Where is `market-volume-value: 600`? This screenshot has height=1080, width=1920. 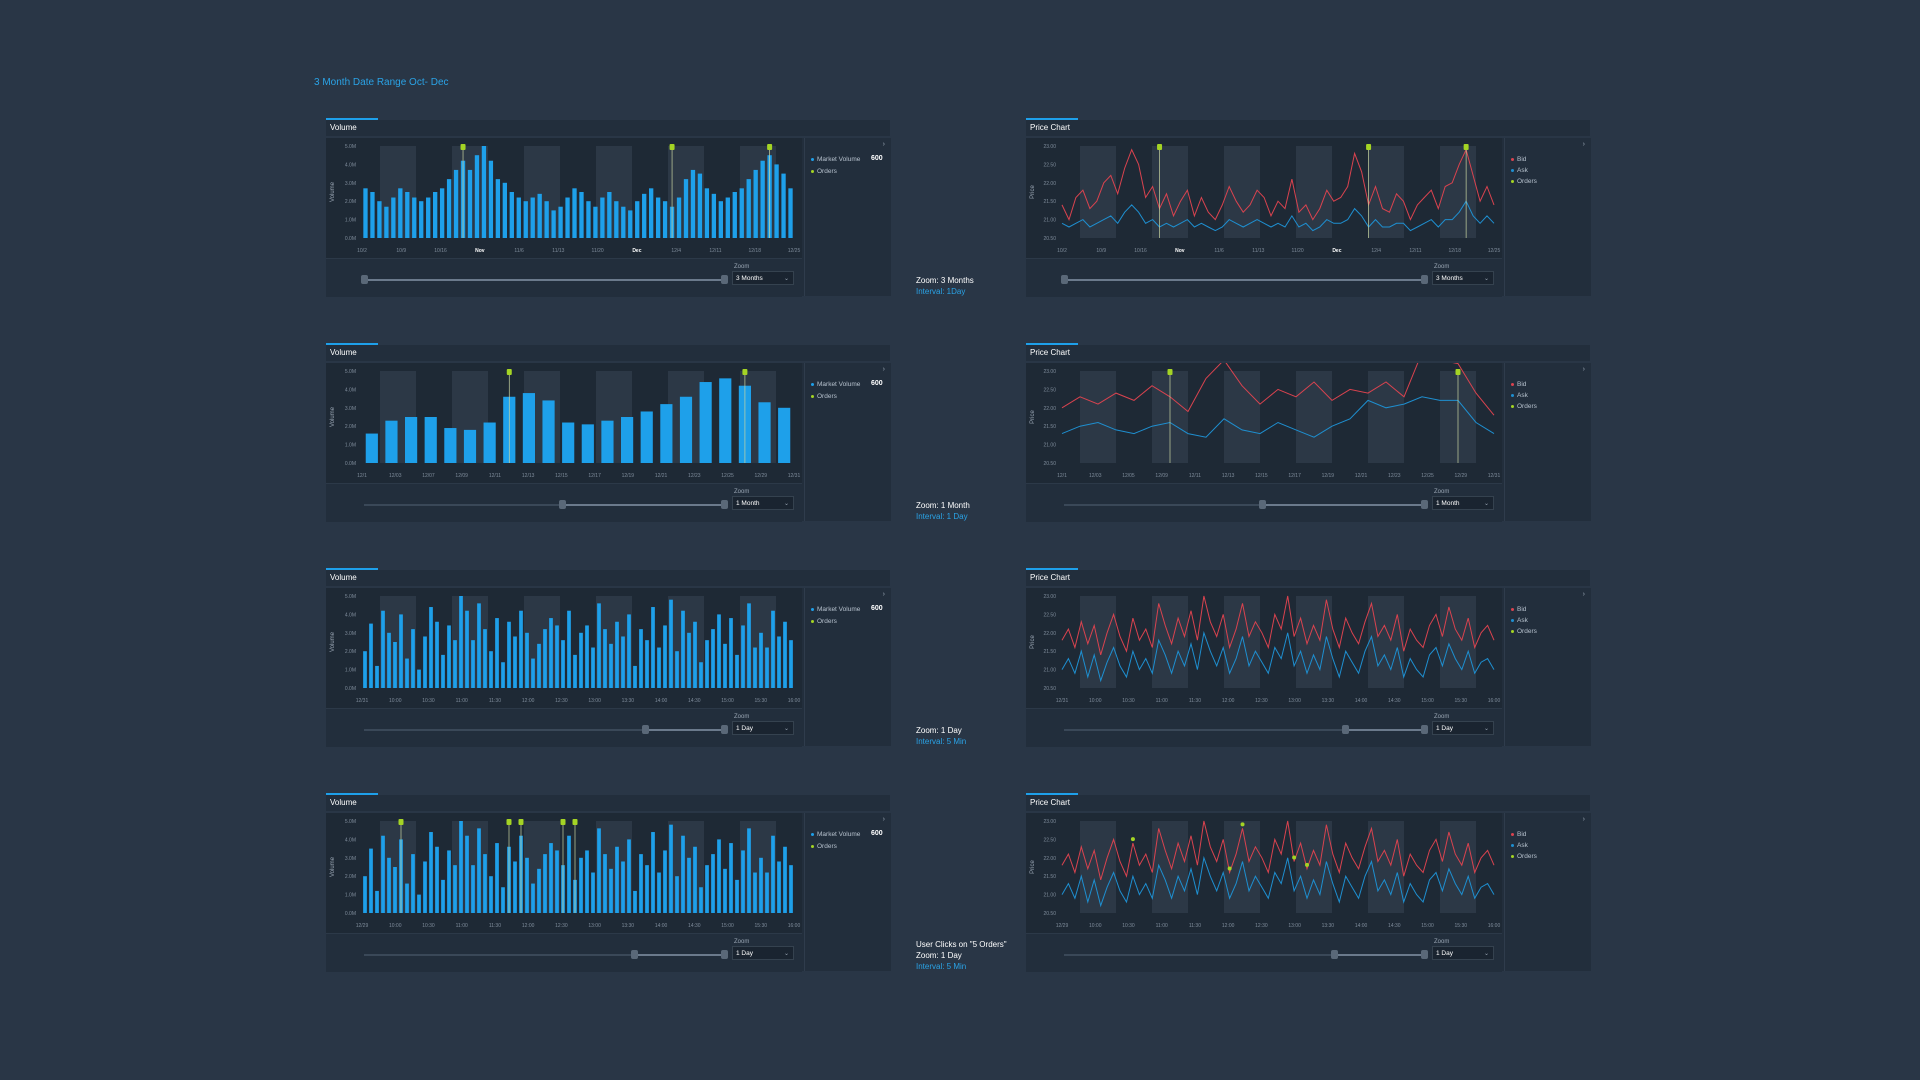
market-volume-value: 600 is located at coordinates (877, 608).